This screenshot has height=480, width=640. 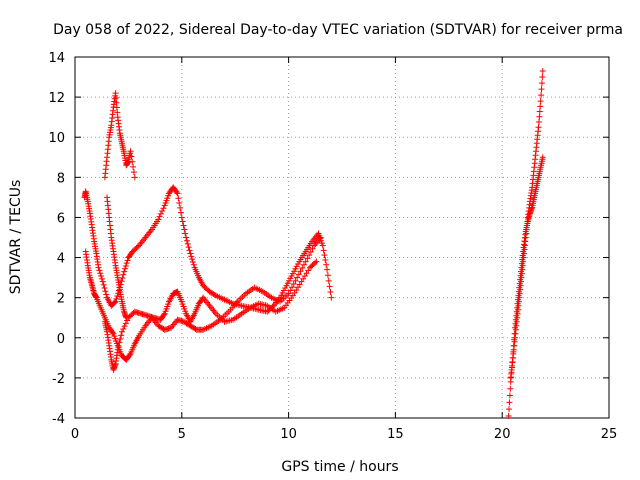 What do you see at coordinates (119, 135) in the screenshot?
I see `series-track-d` at bounding box center [119, 135].